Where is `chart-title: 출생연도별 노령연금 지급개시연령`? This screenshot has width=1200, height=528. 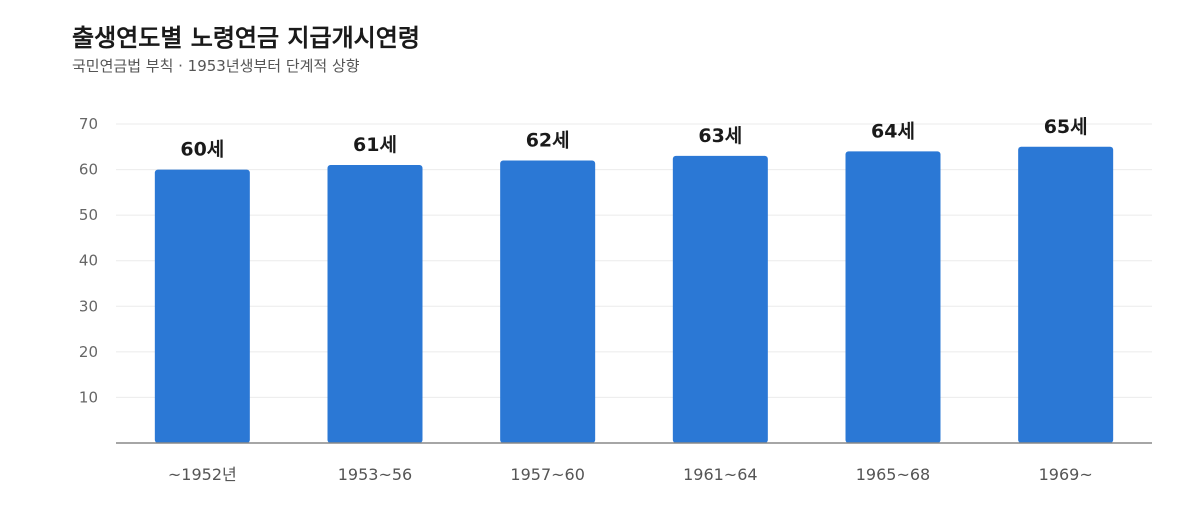
chart-title: 출생연도별 노령연금 지급개시연령 is located at coordinates (246, 38).